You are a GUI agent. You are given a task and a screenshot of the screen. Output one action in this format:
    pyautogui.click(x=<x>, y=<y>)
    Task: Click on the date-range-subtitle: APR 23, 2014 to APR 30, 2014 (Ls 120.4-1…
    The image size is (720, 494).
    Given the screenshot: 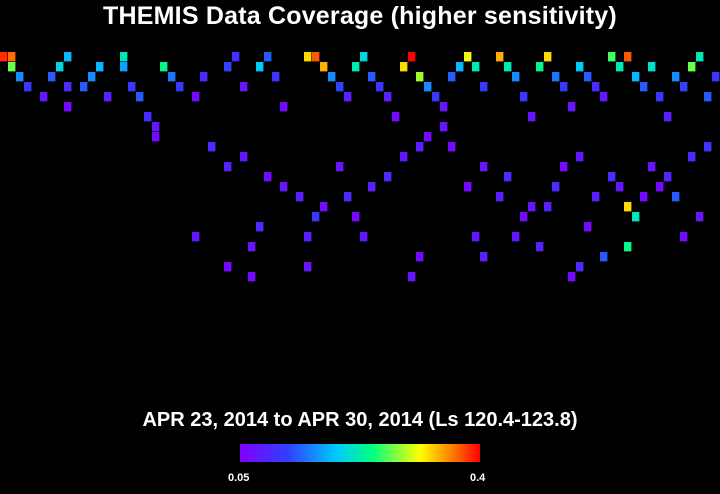 What is the action you would take?
    pyautogui.click(x=360, y=420)
    